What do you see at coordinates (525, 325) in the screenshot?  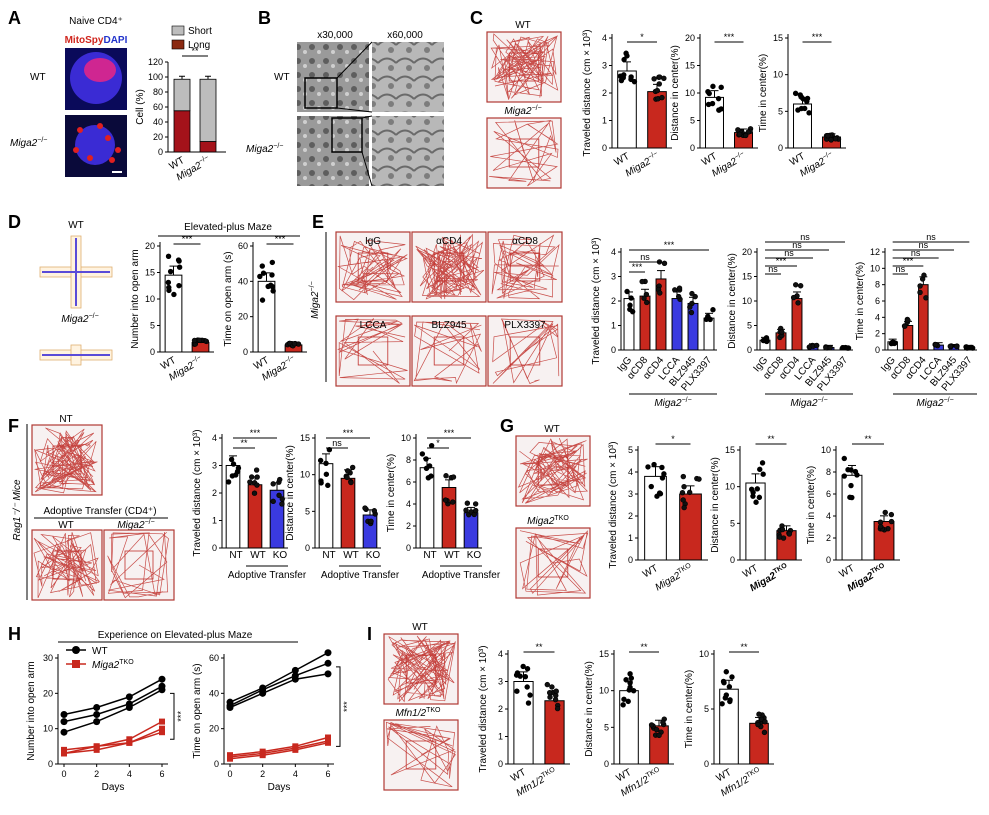 I see `track-label: PLX3397` at bounding box center [525, 325].